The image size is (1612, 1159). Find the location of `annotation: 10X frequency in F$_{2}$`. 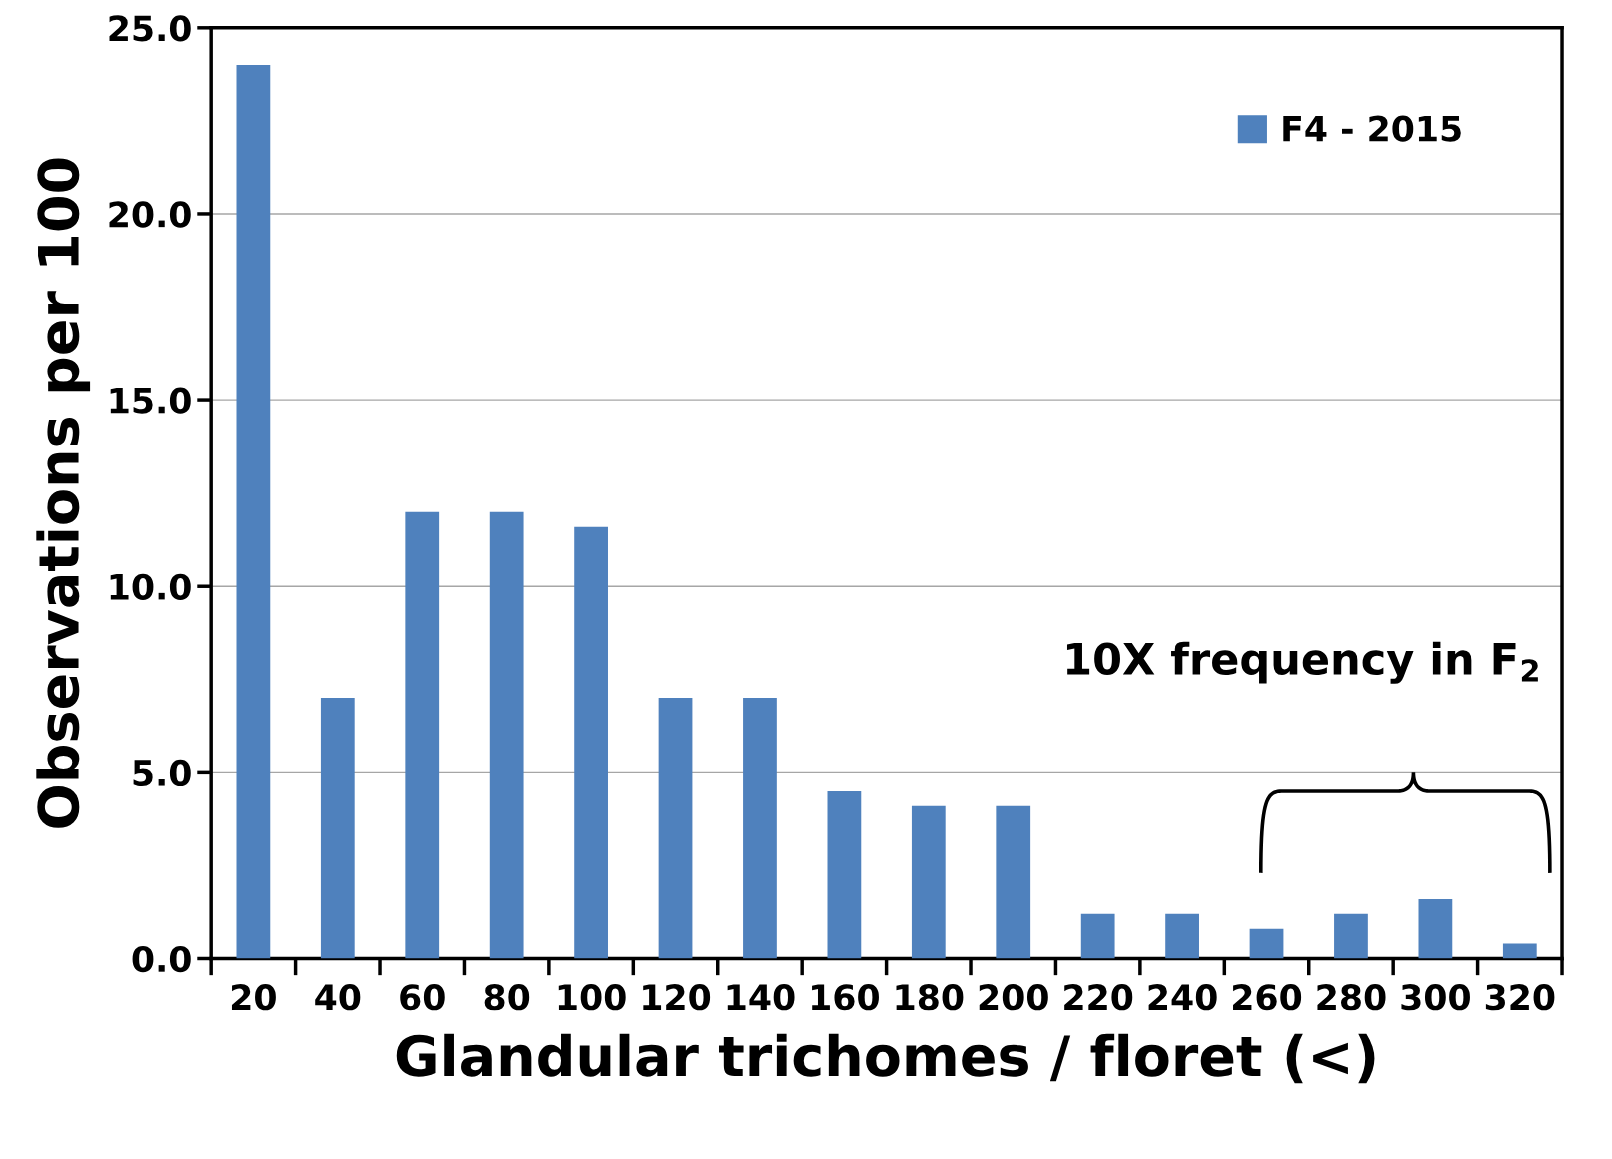

annotation: 10X frequency in F$_{2}$ is located at coordinates (1302, 662).